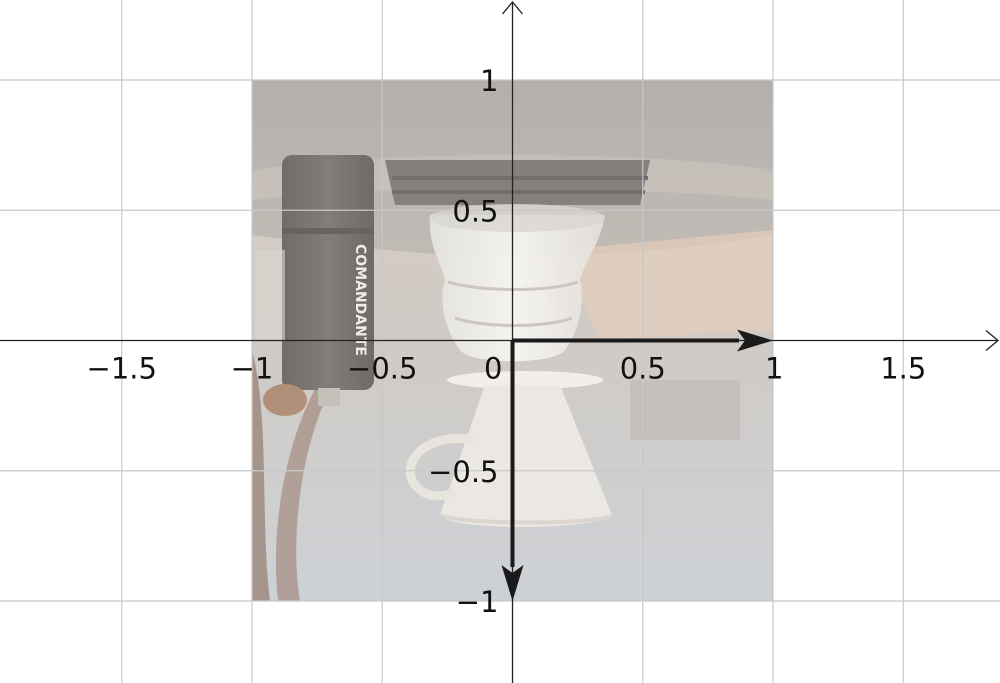 The width and height of the screenshot is (1000, 683). What do you see at coordinates (360, 300) in the screenshot?
I see `grinder-brand-text: COMANDANTE` at bounding box center [360, 300].